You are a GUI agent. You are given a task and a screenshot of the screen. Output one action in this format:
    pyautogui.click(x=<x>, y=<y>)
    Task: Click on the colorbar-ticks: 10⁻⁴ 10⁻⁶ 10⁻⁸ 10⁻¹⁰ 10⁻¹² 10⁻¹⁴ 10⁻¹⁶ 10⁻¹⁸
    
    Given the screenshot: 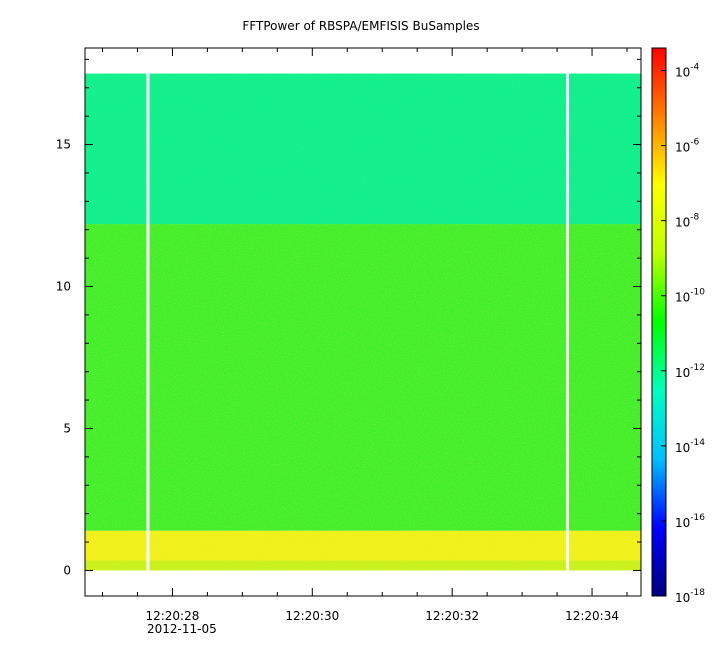 What is the action you would take?
    pyautogui.click(x=683, y=334)
    